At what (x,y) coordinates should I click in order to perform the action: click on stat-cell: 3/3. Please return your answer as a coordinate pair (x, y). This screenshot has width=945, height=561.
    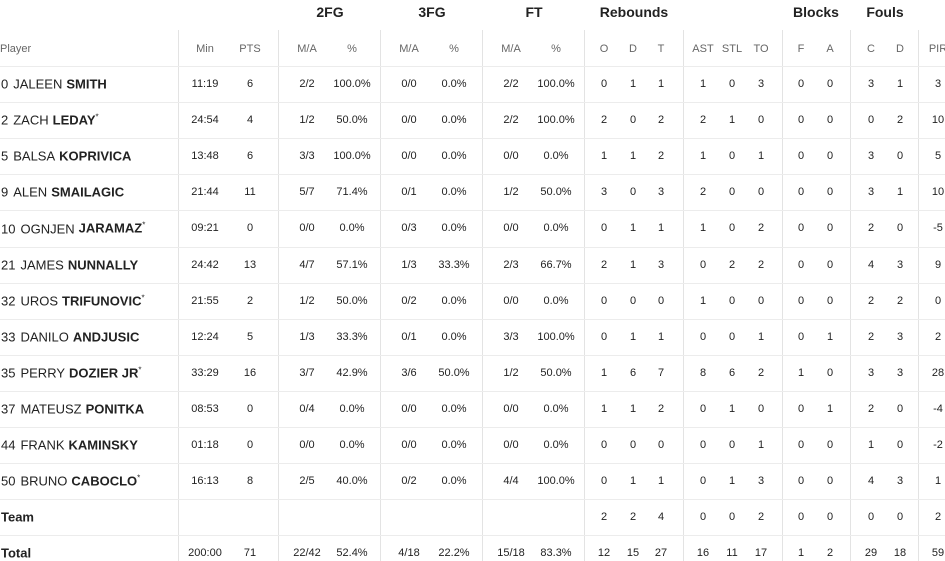
    Looking at the image, I should click on (307, 156).